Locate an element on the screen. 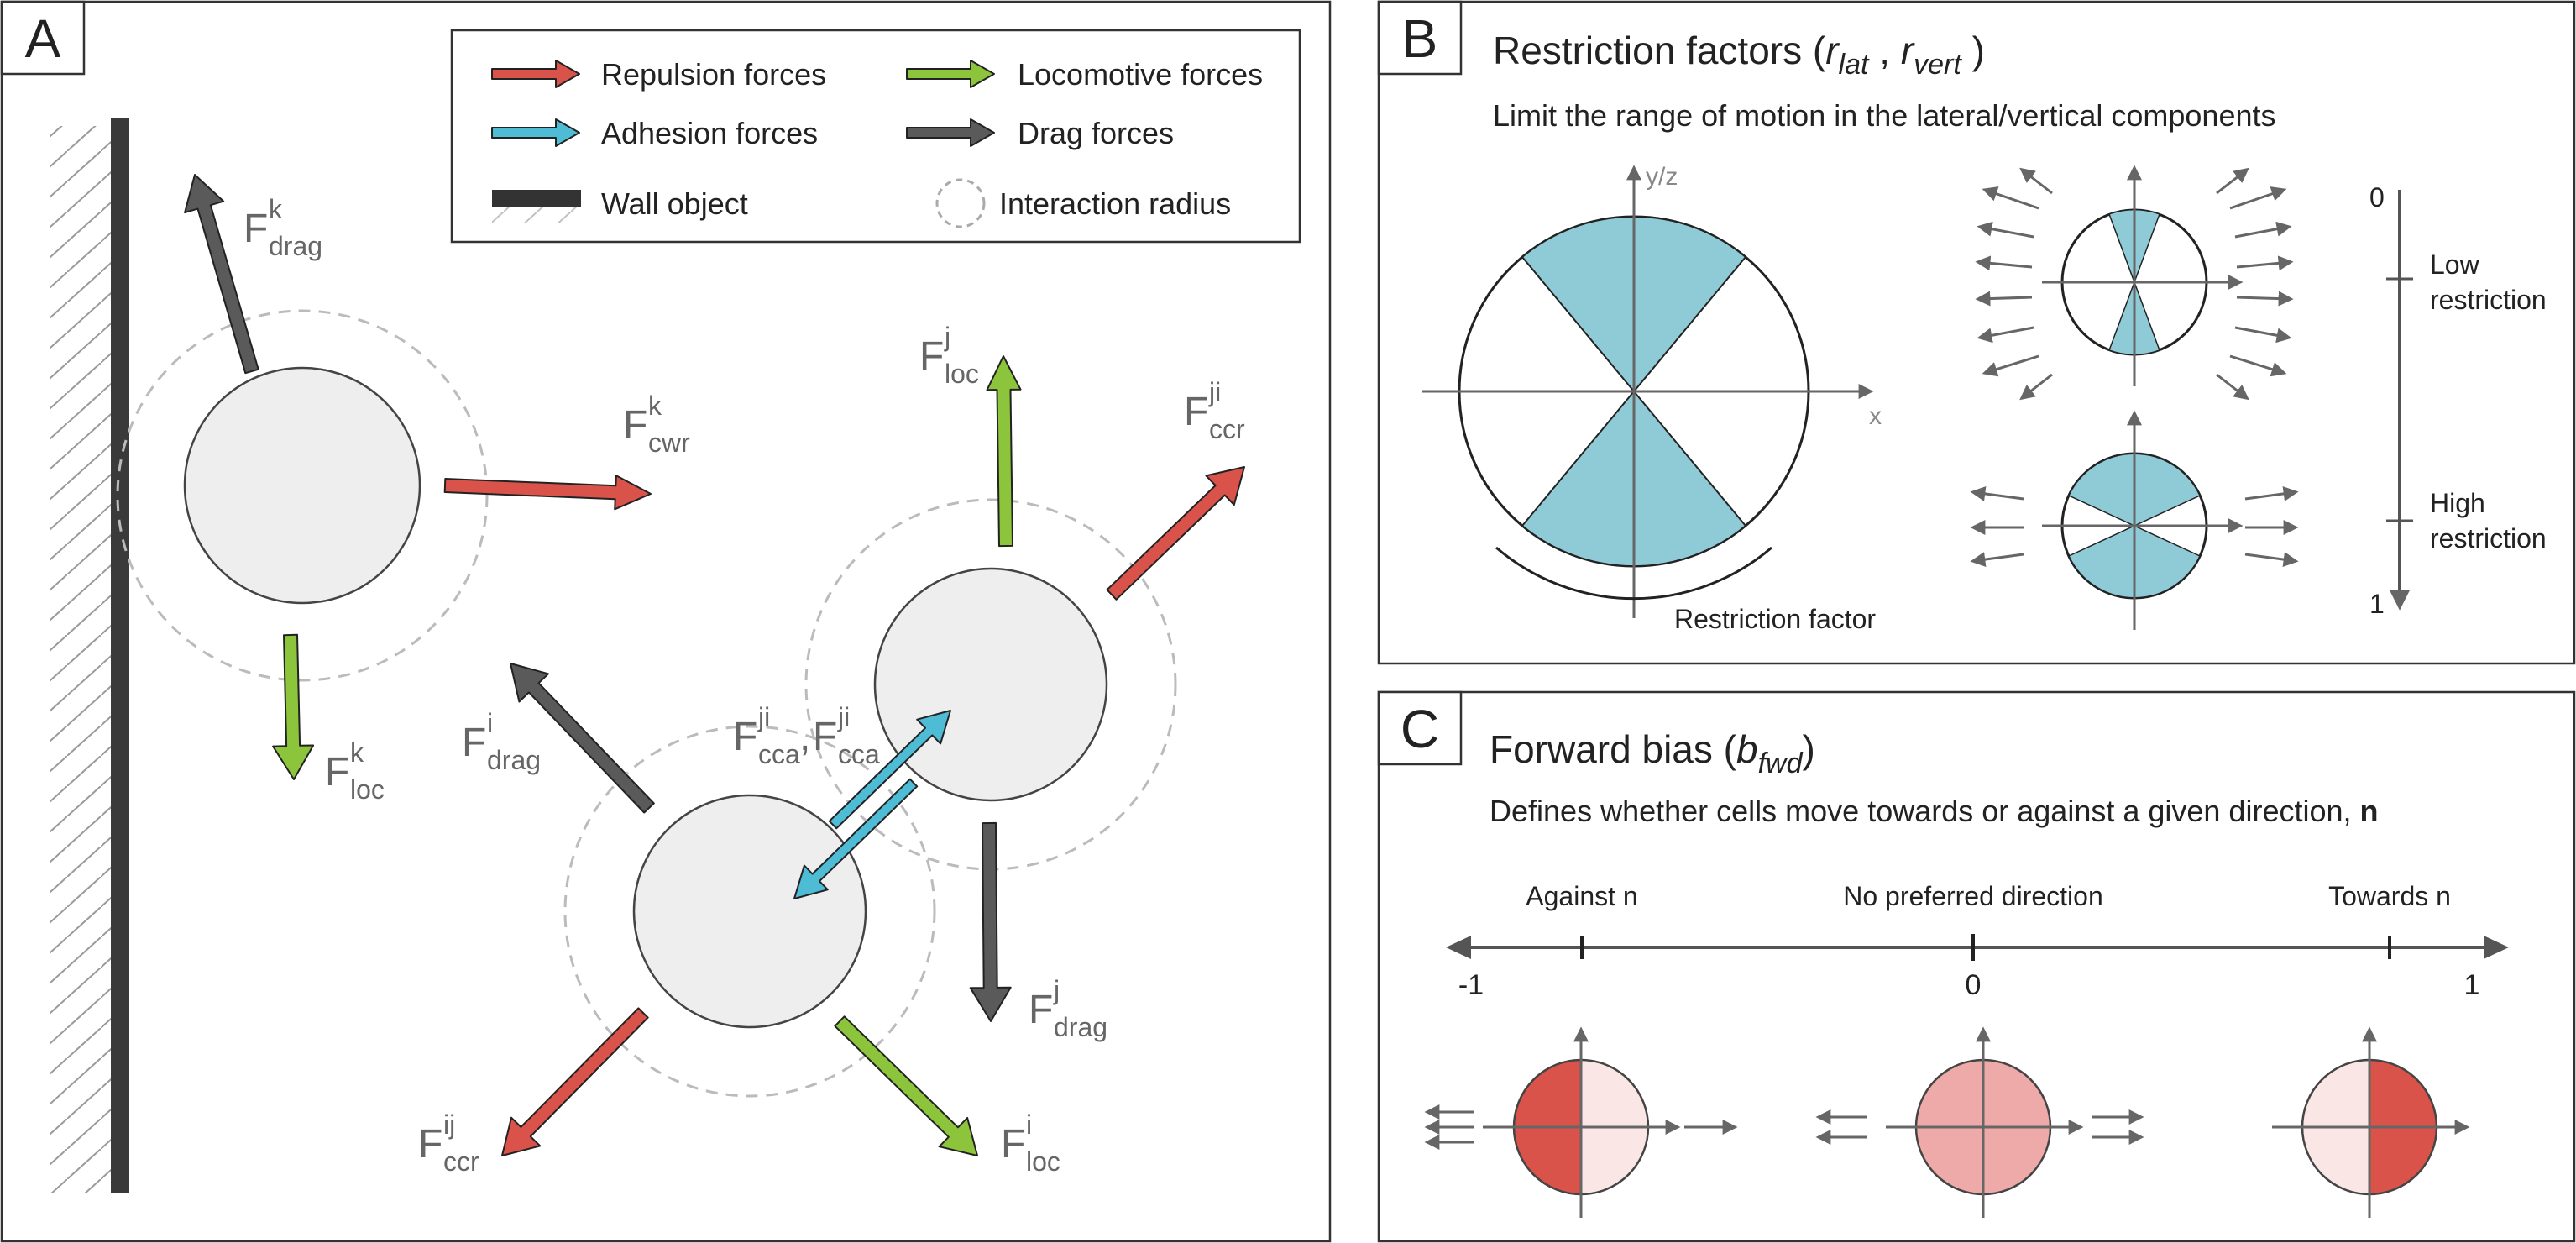 The height and width of the screenshot is (1243, 2576). bias-axis is located at coordinates (1978, 948).